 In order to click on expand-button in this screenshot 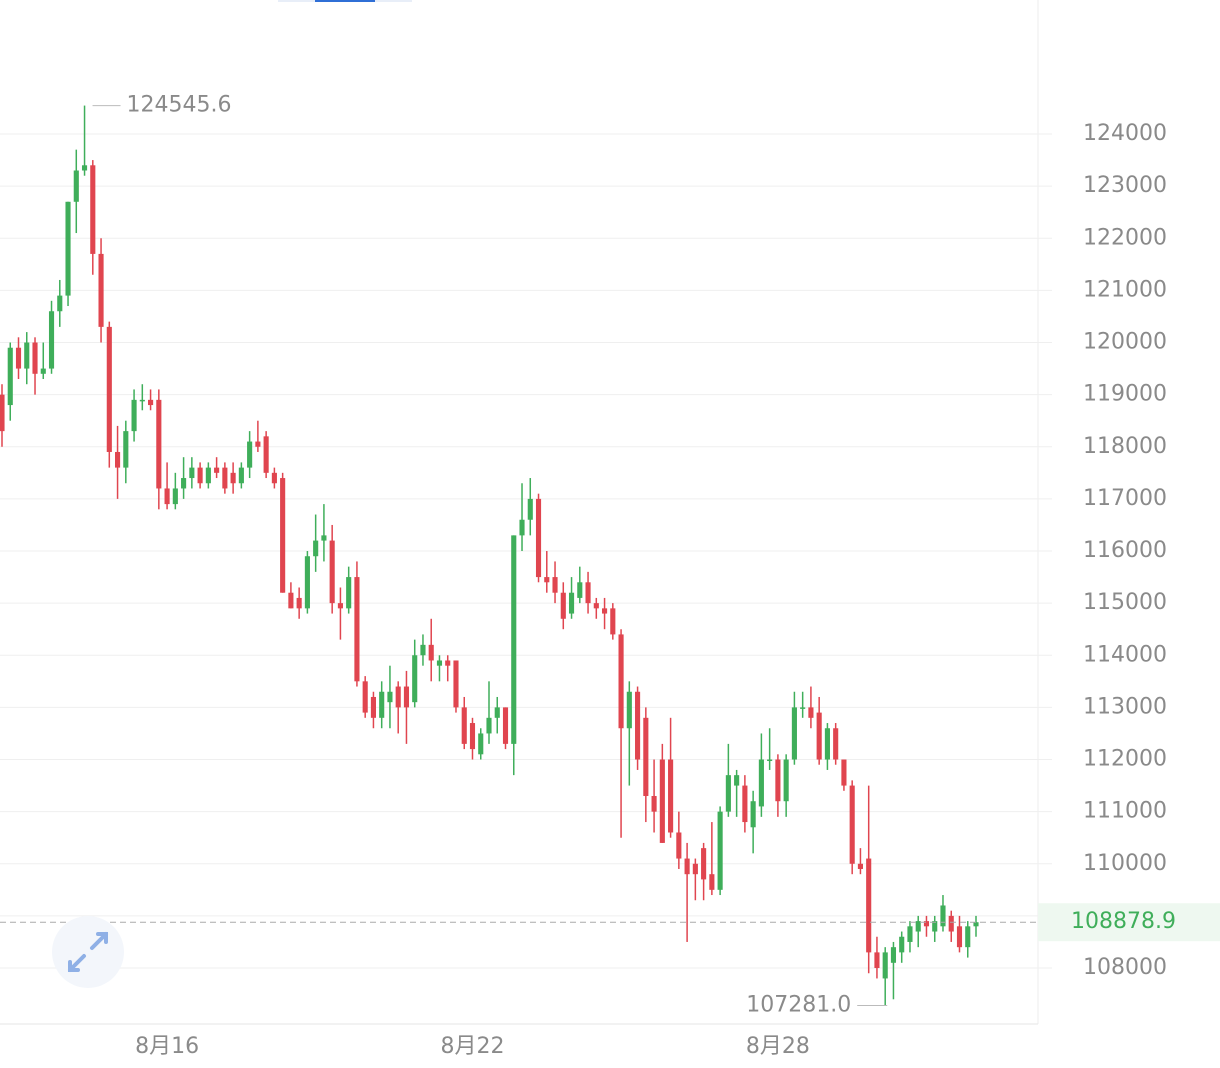, I will do `click(88, 952)`.